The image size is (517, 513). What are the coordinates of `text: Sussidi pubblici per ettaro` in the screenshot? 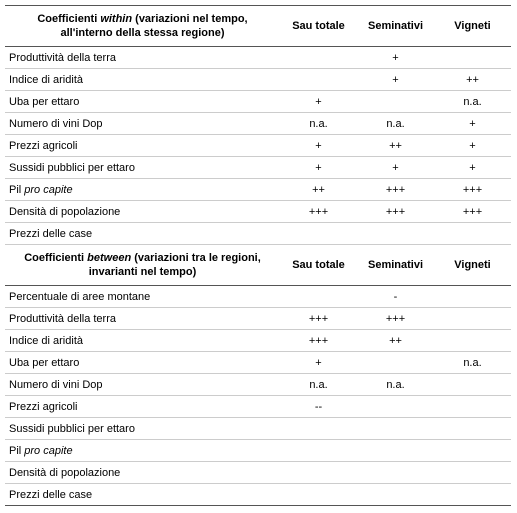 It's located at (72, 167).